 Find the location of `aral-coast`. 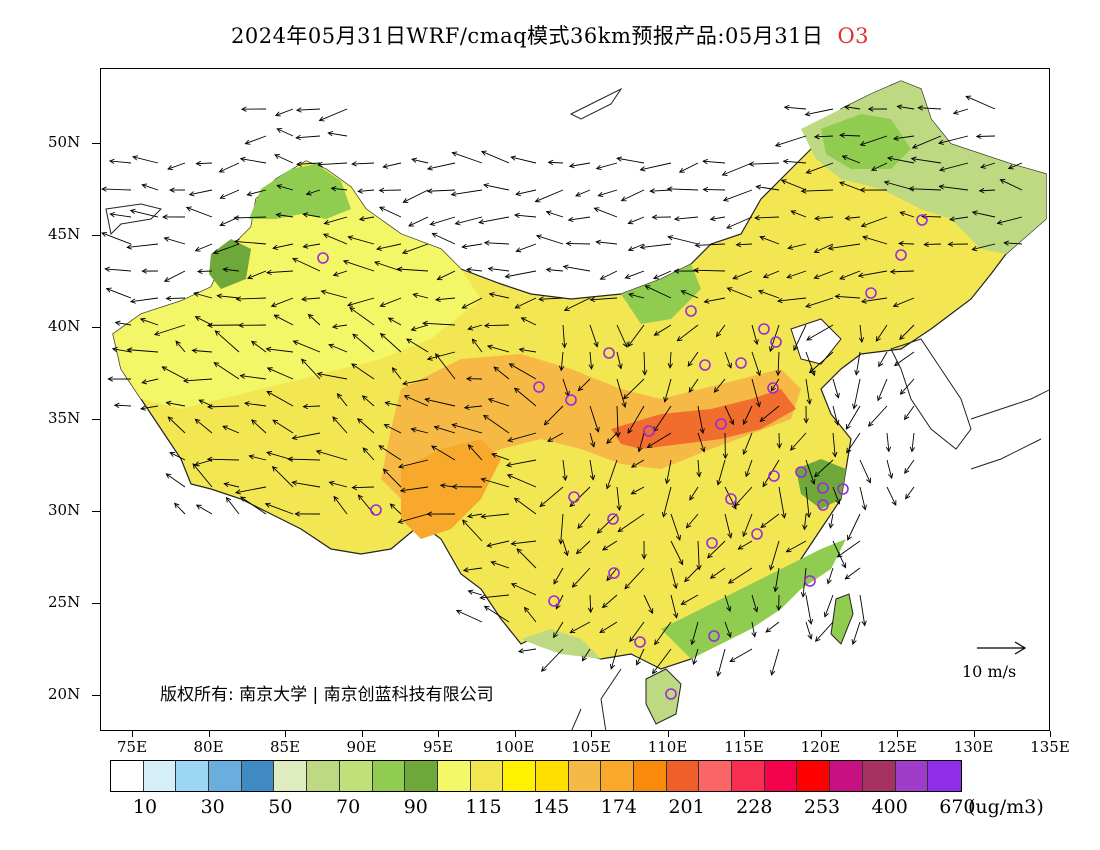

aral-coast is located at coordinates (133, 219).